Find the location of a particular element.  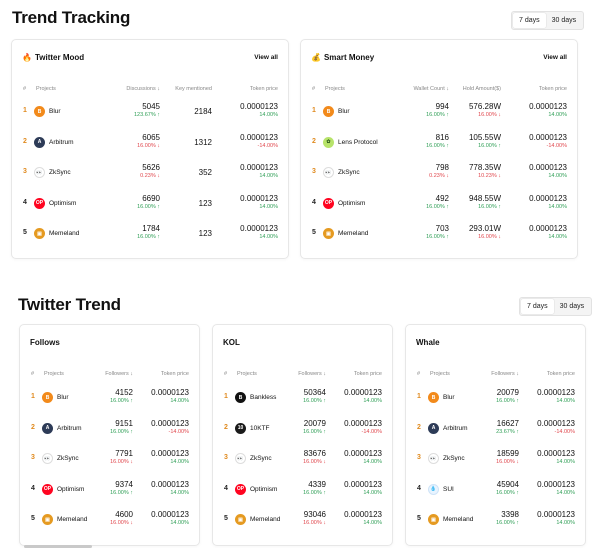

table-row: 4 OP Optimism 9374 16.00% ↑ 0.0000123 14.00% is located at coordinates (109, 492).